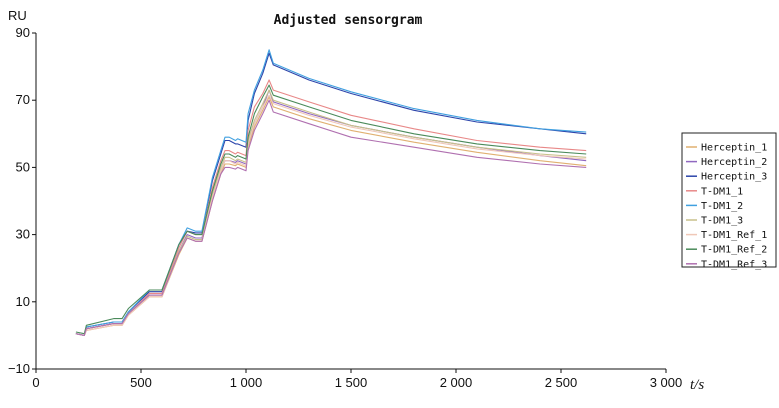 This screenshot has width=779, height=408. What do you see at coordinates (734, 162) in the screenshot?
I see `legend-label: Herceptin_2` at bounding box center [734, 162].